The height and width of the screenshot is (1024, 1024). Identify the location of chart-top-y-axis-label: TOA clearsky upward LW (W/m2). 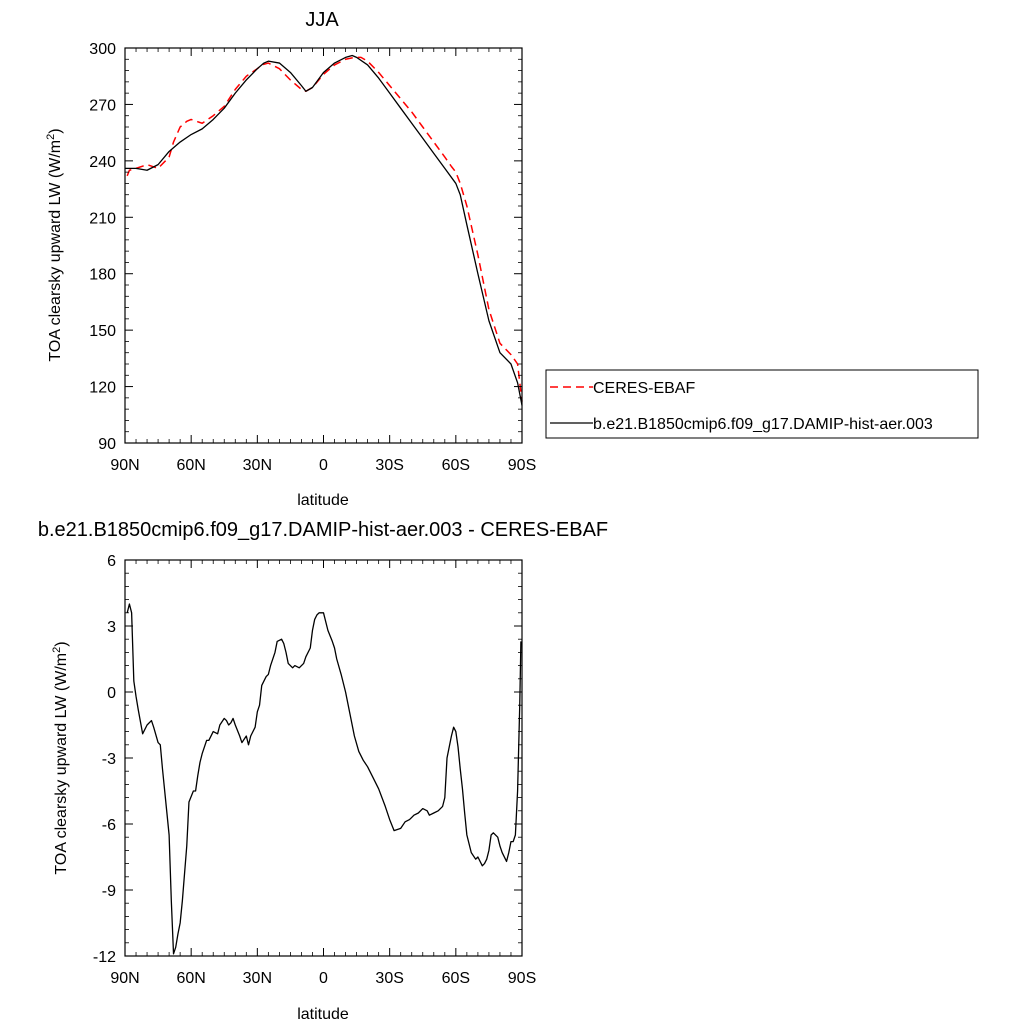
(54, 244).